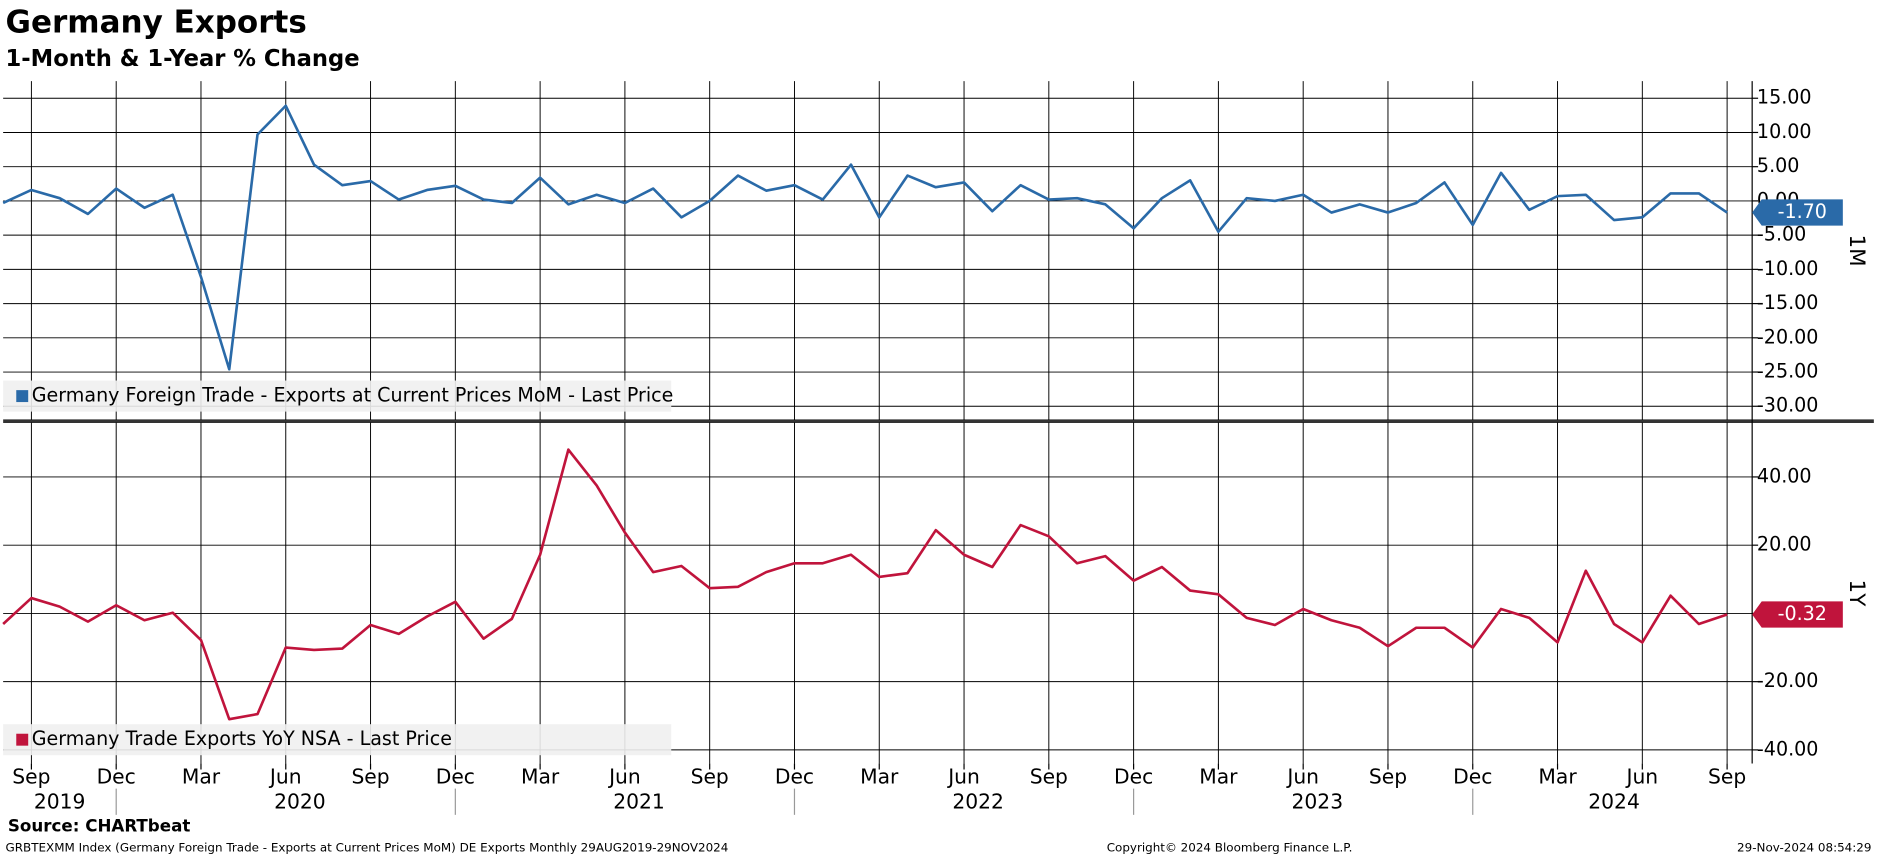  Describe the element at coordinates (1788, 269) in the screenshot. I see `y-tick-label: -10.00` at that location.